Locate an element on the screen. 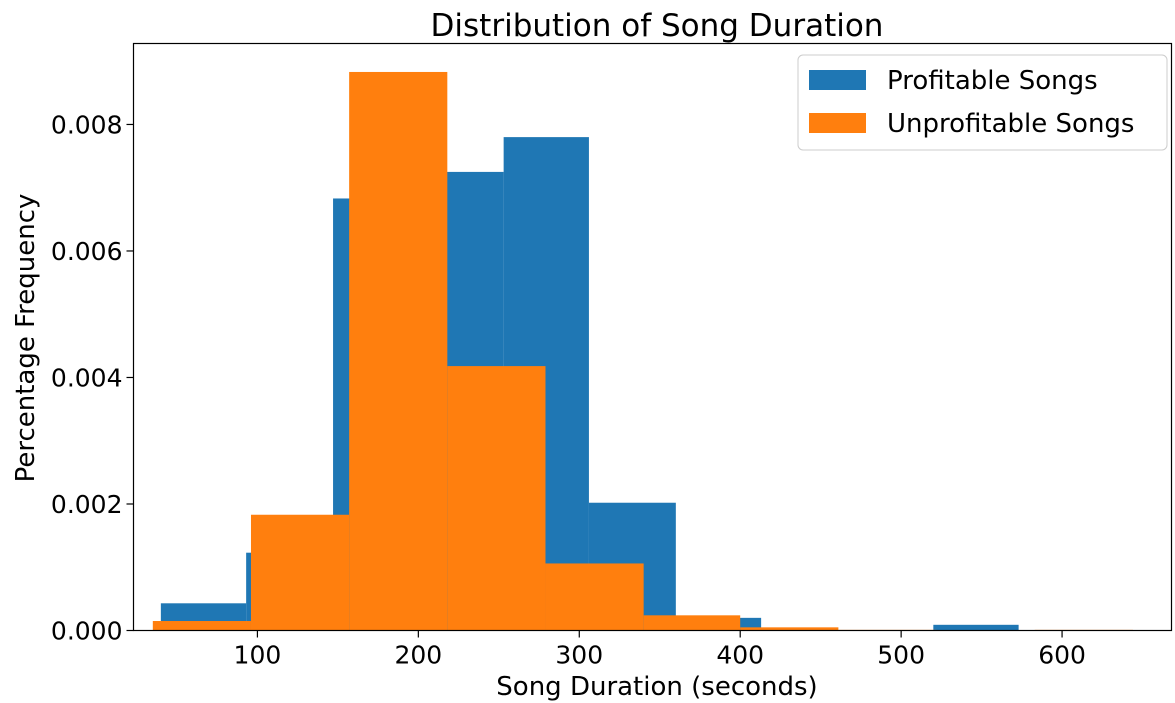  x-tick-label: 600 is located at coordinates (1062, 655).